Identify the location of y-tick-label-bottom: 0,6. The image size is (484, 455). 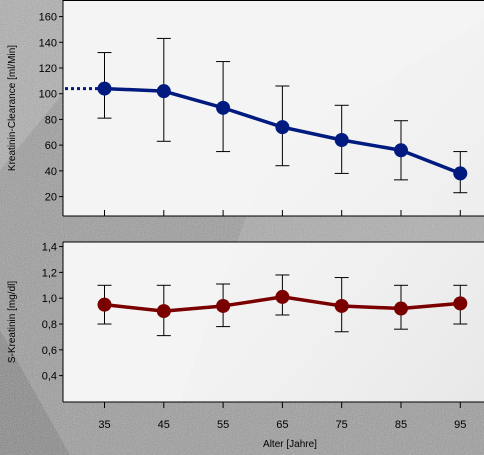
(49, 351).